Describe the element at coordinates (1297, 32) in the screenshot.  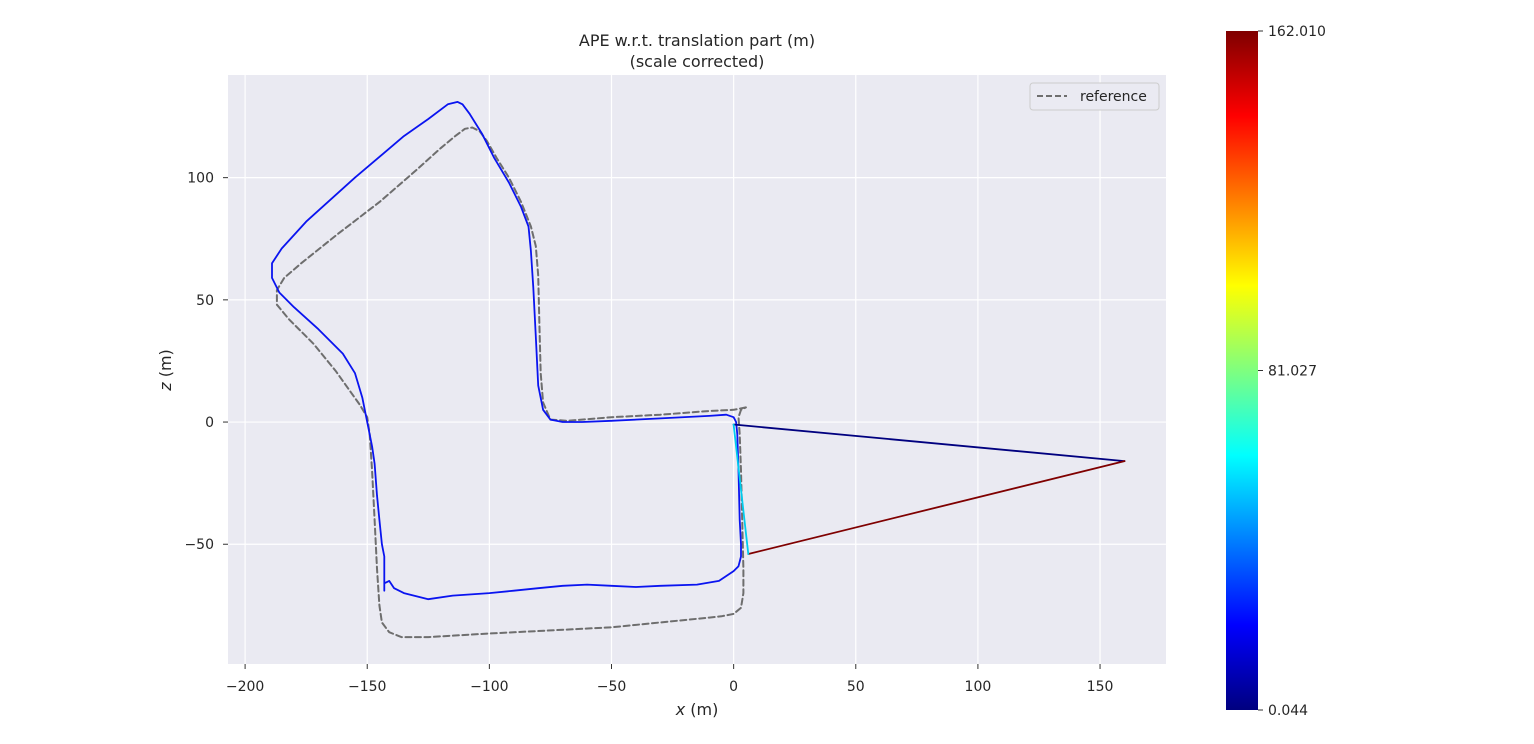
I see `colorbar-tick-label: 162.010` at that location.